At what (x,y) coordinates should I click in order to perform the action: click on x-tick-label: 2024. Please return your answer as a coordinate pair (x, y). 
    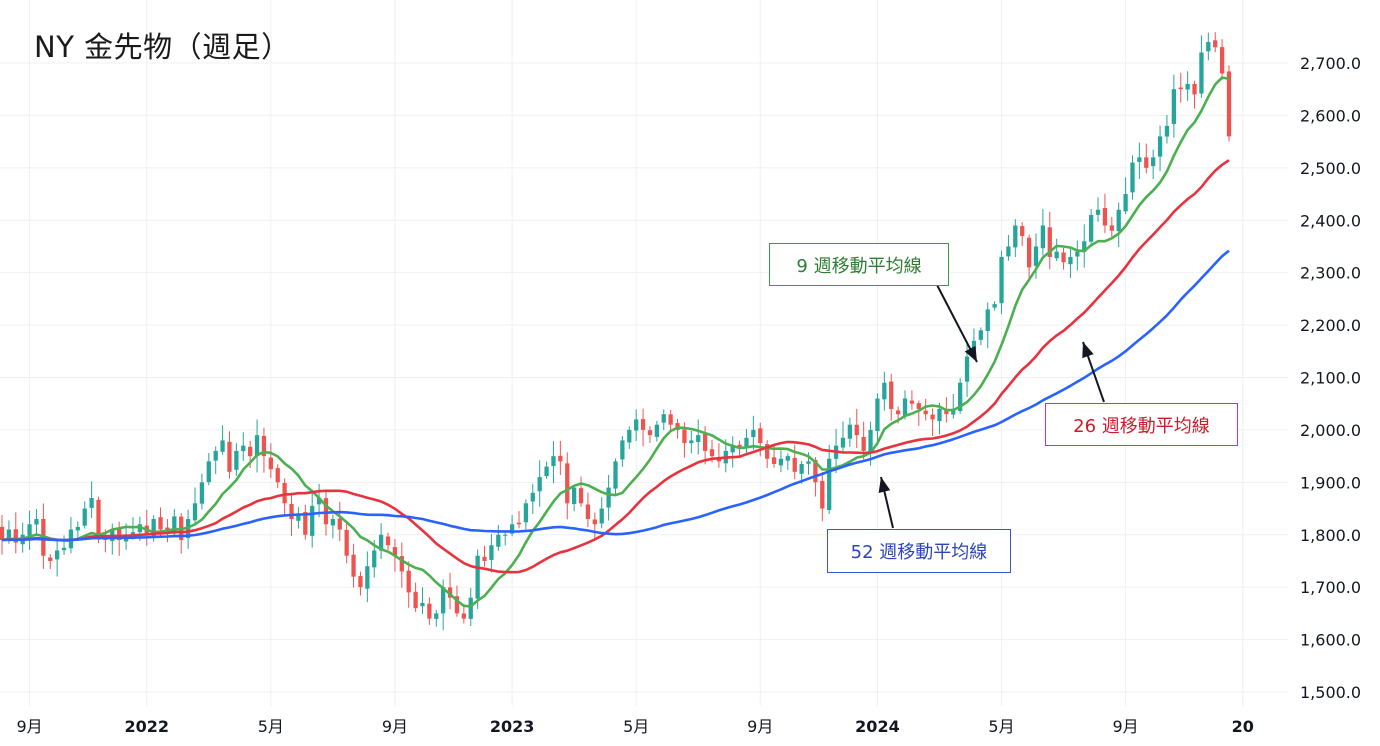
    Looking at the image, I should click on (877, 726).